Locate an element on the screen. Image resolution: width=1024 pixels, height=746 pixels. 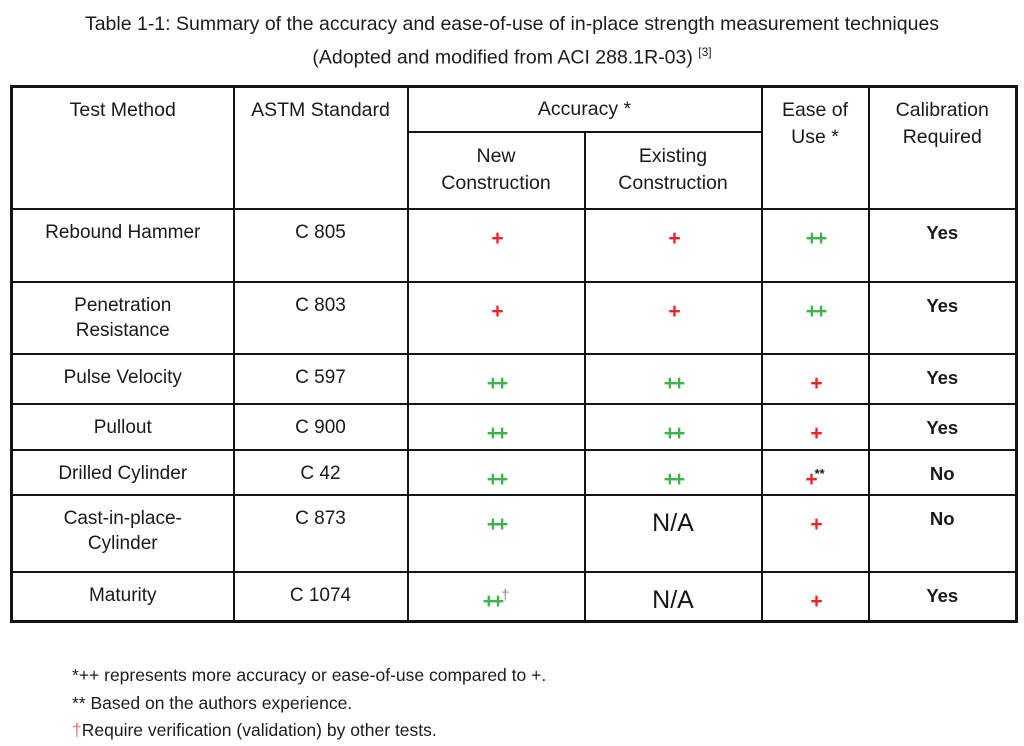
astm-cell: C 597 is located at coordinates (320, 378).